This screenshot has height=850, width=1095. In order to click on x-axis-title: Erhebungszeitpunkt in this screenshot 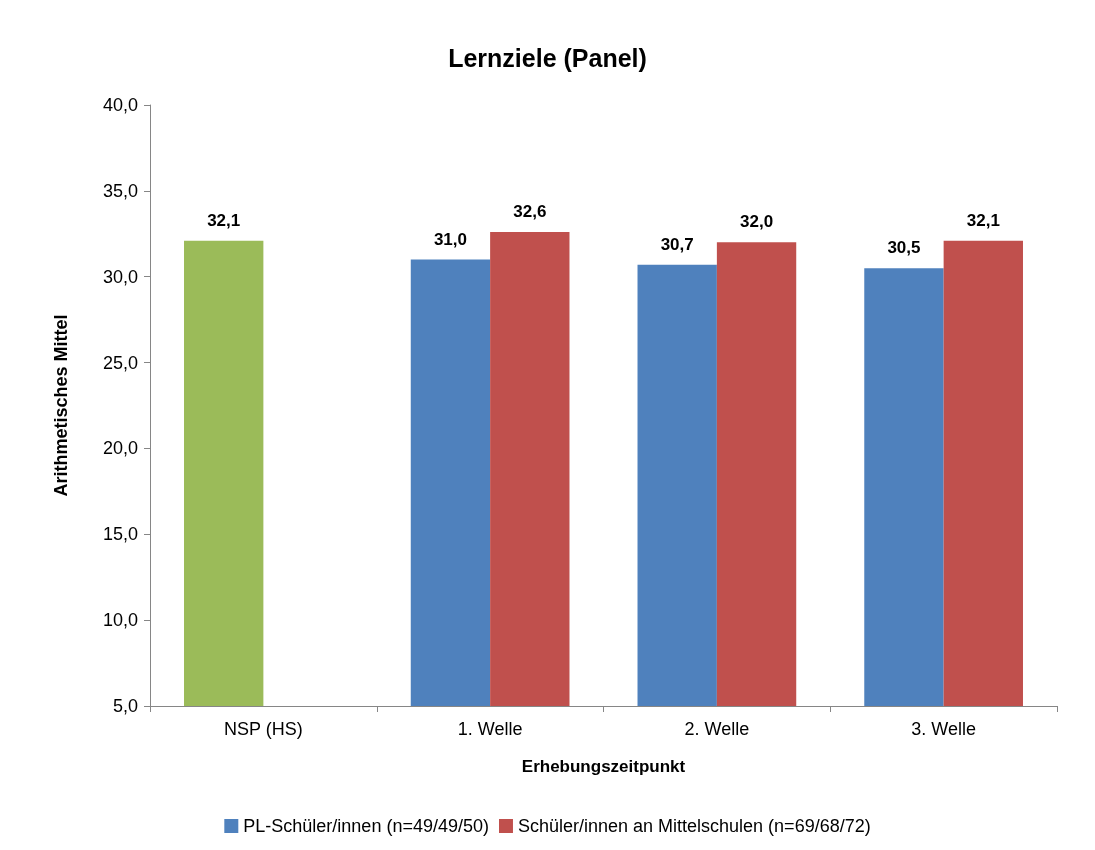, I will do `click(603, 766)`.